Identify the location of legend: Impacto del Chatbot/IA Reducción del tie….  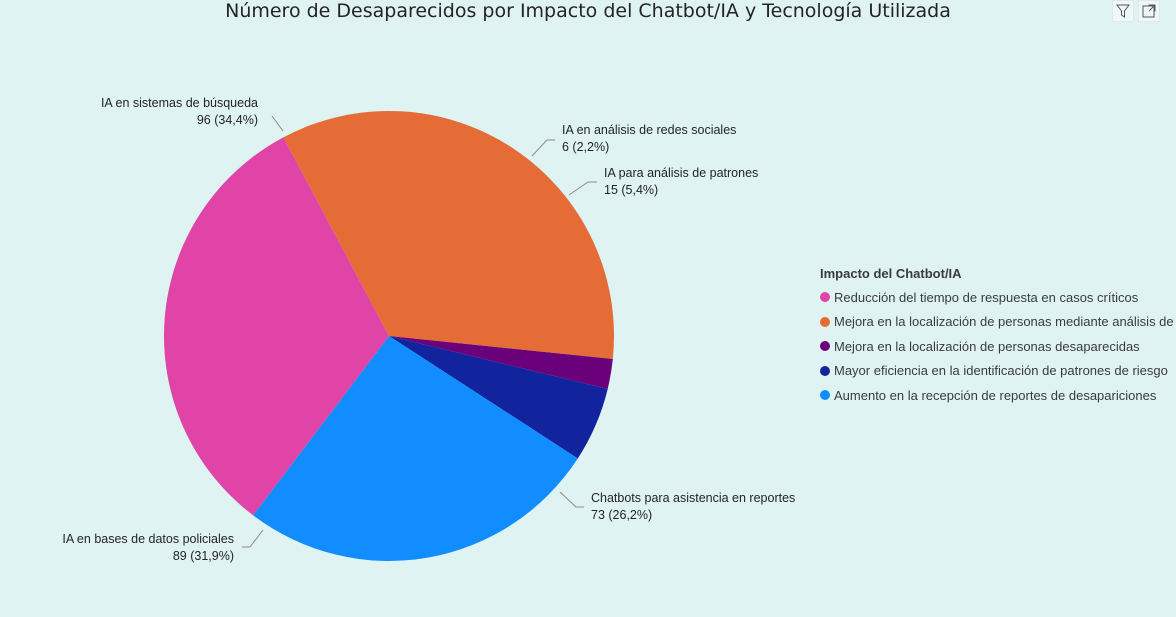
(998, 337).